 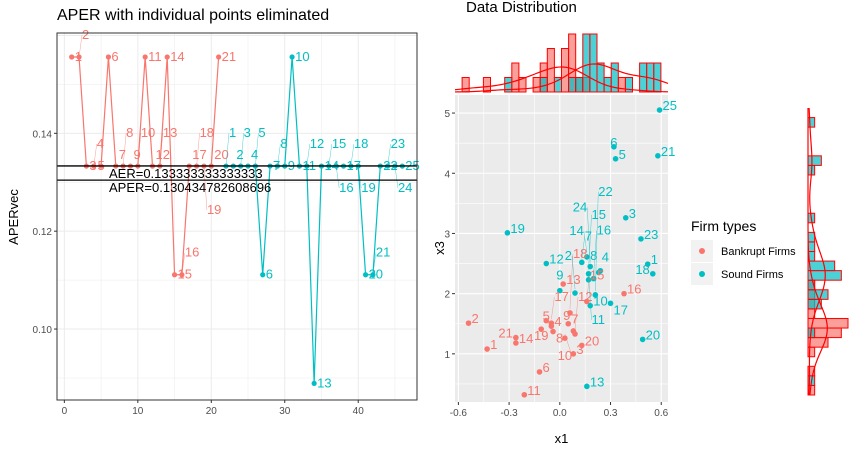 I want to click on y-tick-label: 3, so click(x=447, y=234).